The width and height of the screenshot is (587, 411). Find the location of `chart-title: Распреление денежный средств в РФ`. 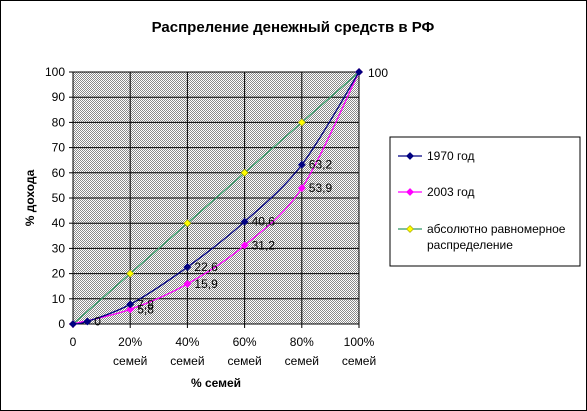

chart-title: Распреление денежный средств в РФ is located at coordinates (293, 27).